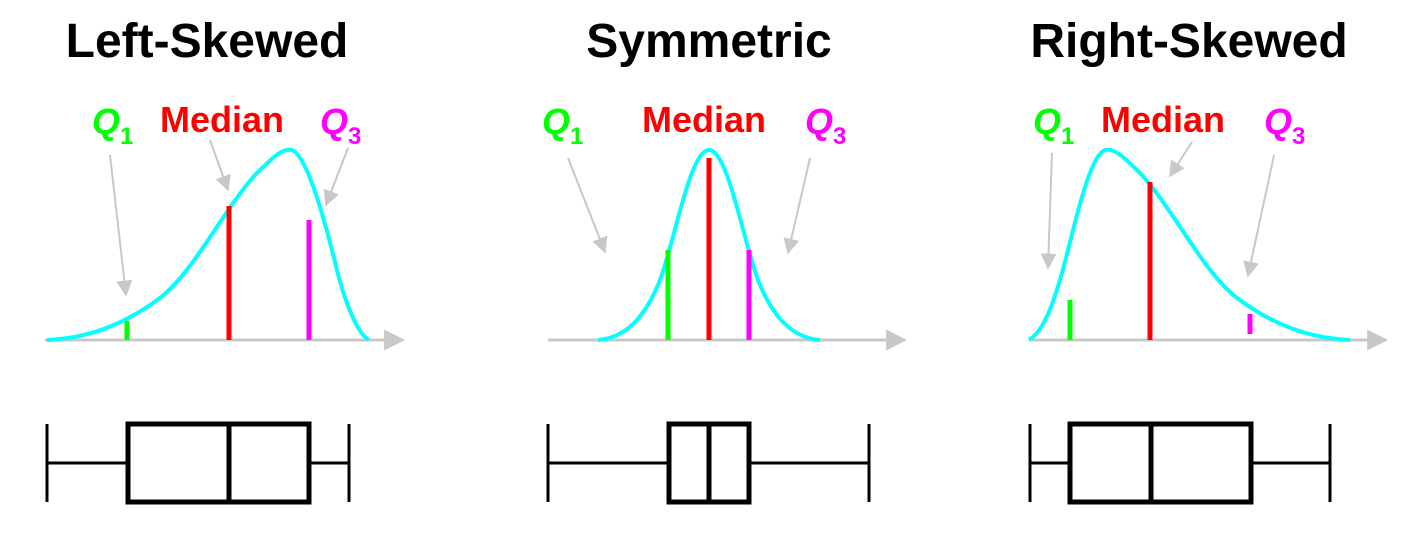 This screenshot has width=1408, height=553. Describe the element at coordinates (207, 41) in the screenshot. I see `panel-title: Left-Skewed` at that location.